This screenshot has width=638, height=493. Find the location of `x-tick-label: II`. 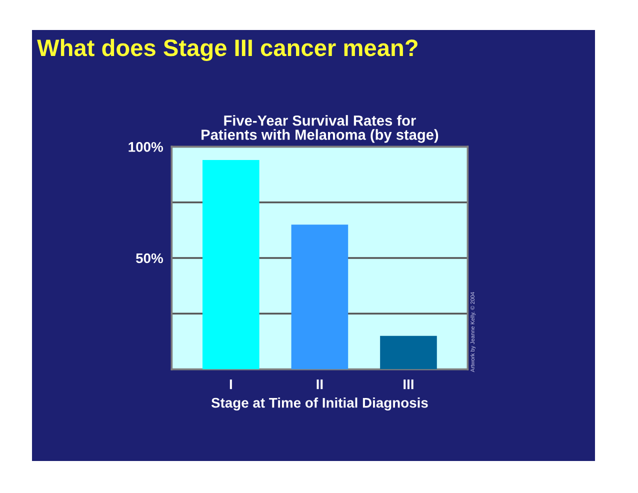

x-tick-label: II is located at coordinates (319, 385).